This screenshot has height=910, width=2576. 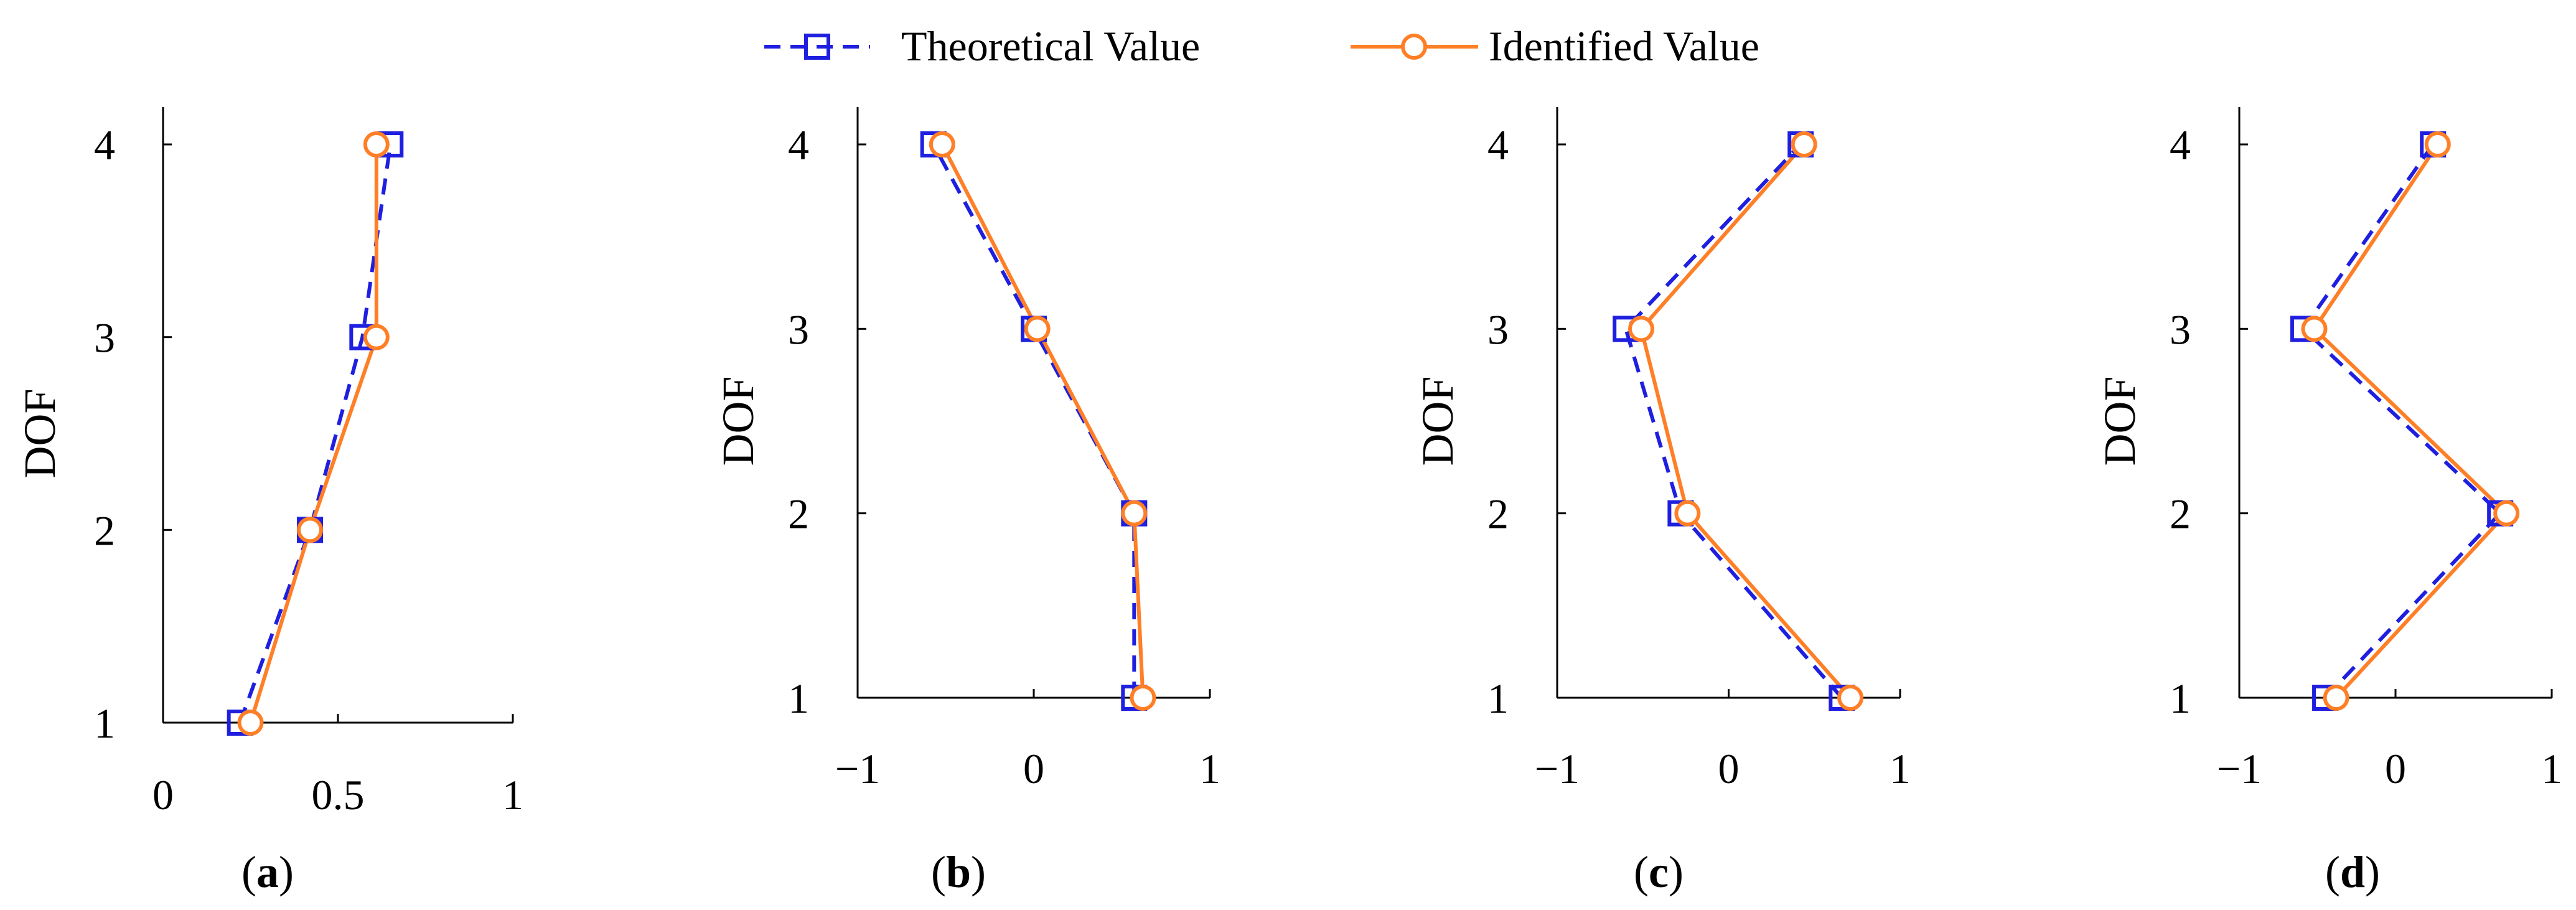 I want to click on legend-item-identified: Identified Value, so click(x=1555, y=46).